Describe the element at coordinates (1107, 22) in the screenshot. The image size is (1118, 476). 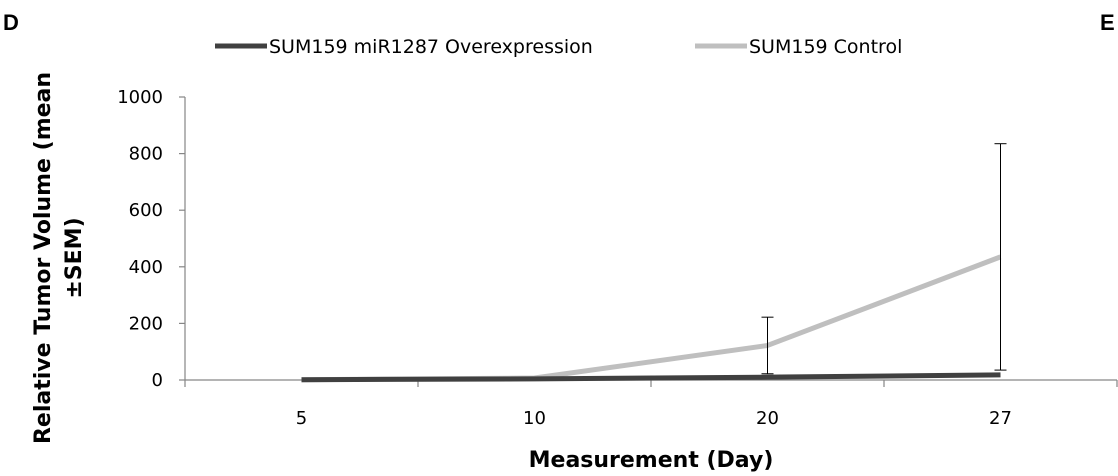
I see `panel-label-e: E` at that location.